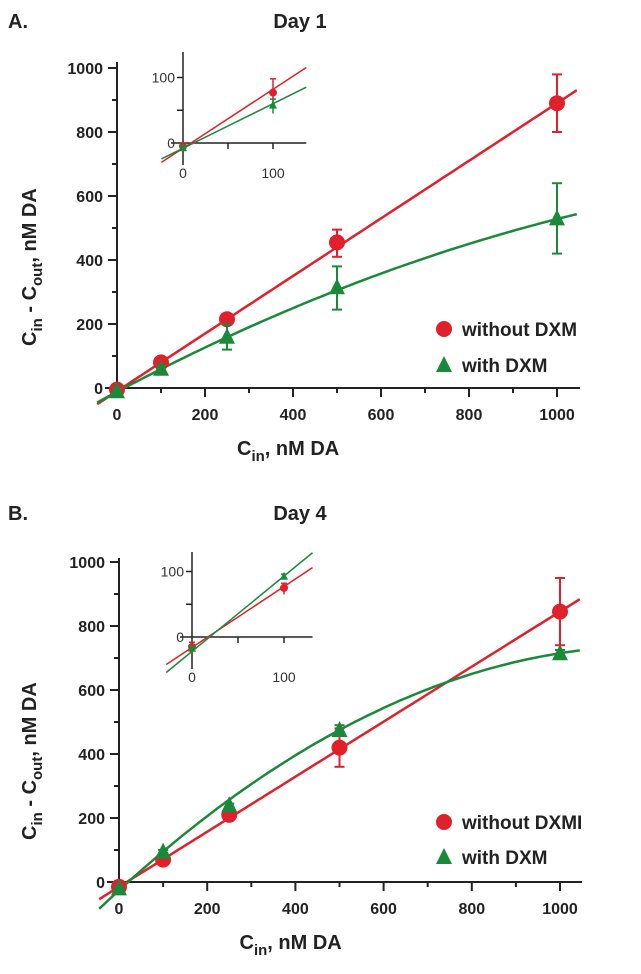 The height and width of the screenshot is (974, 641). What do you see at coordinates (300, 514) in the screenshot?
I see `chart-title: Day 4` at bounding box center [300, 514].